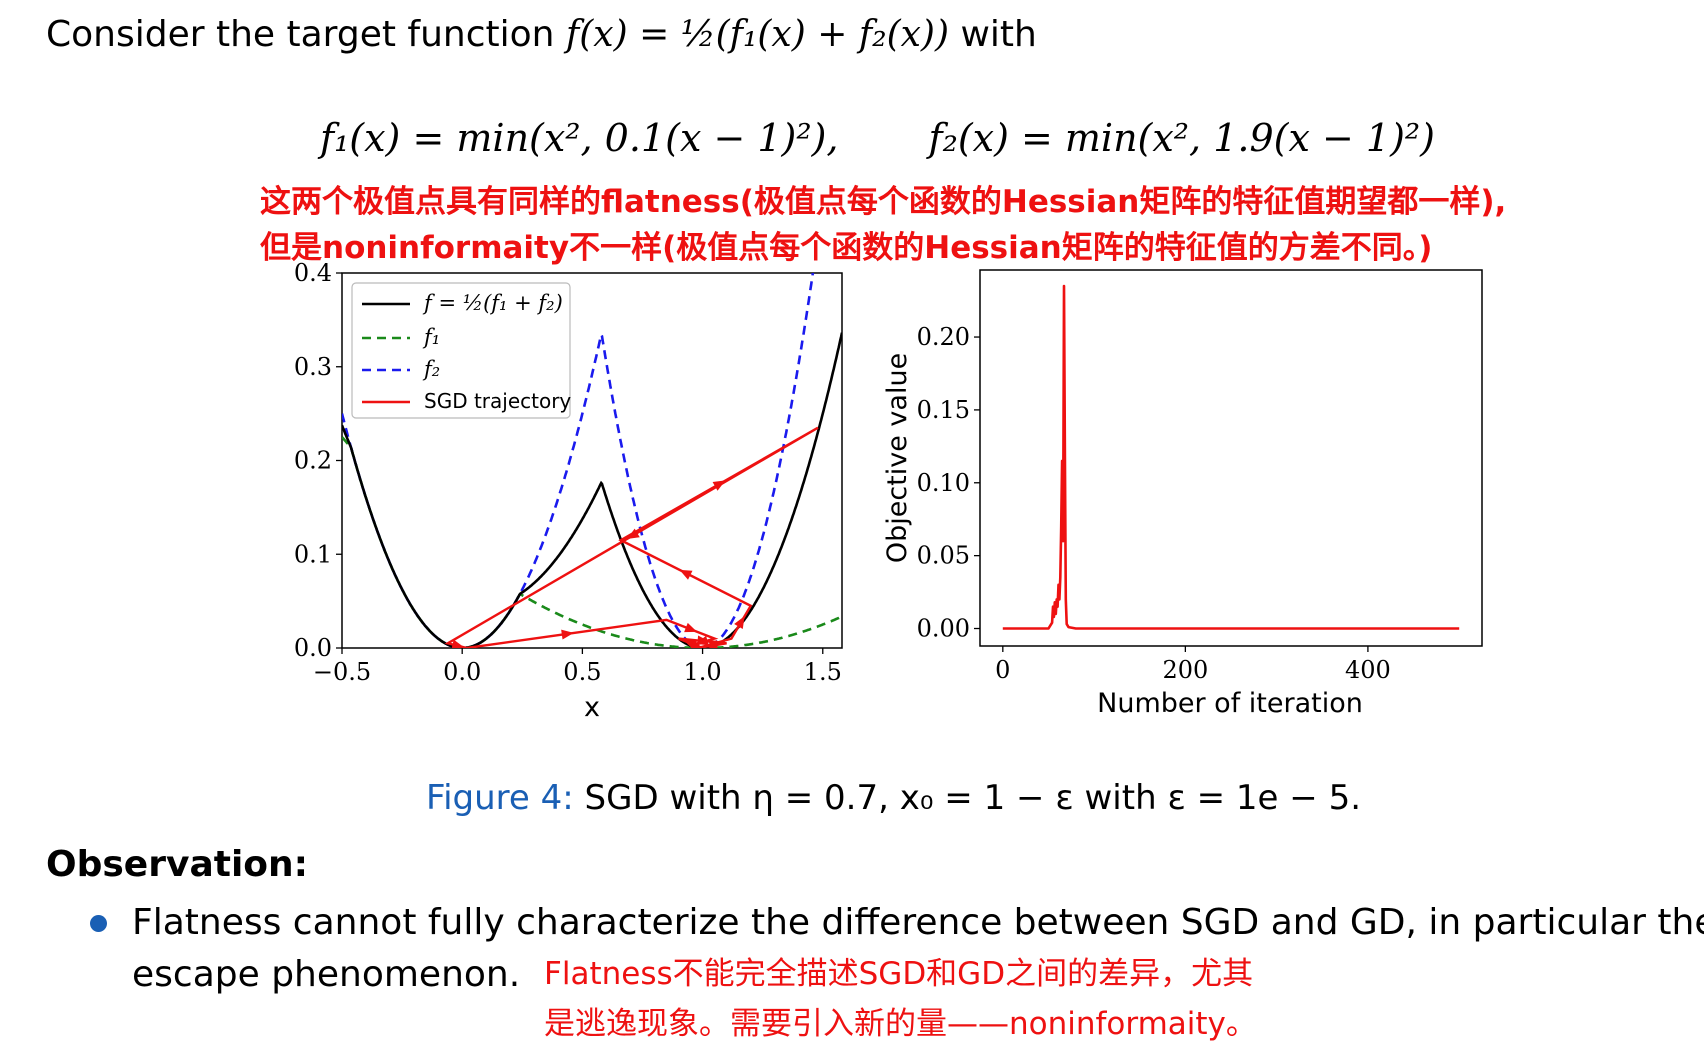 This screenshot has height=1044, width=1704. What do you see at coordinates (1368, 670) in the screenshot?
I see `right-xtick-label: 400` at bounding box center [1368, 670].